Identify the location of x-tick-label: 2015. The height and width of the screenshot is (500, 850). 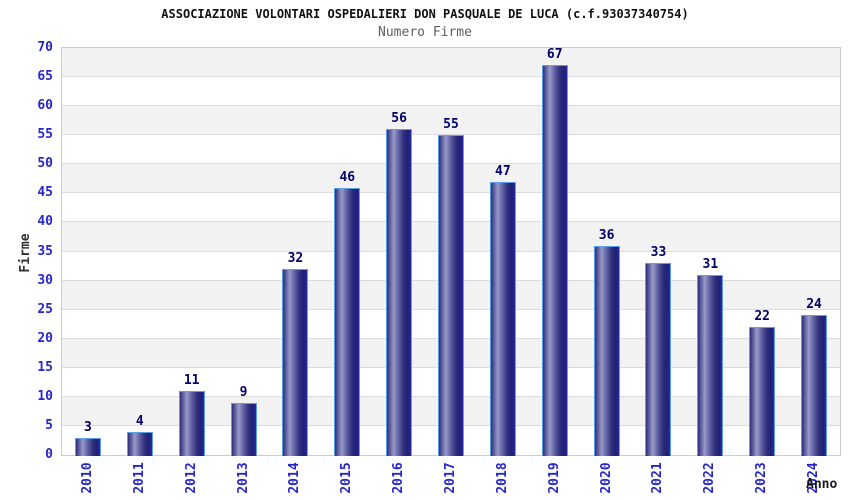
(347, 478).